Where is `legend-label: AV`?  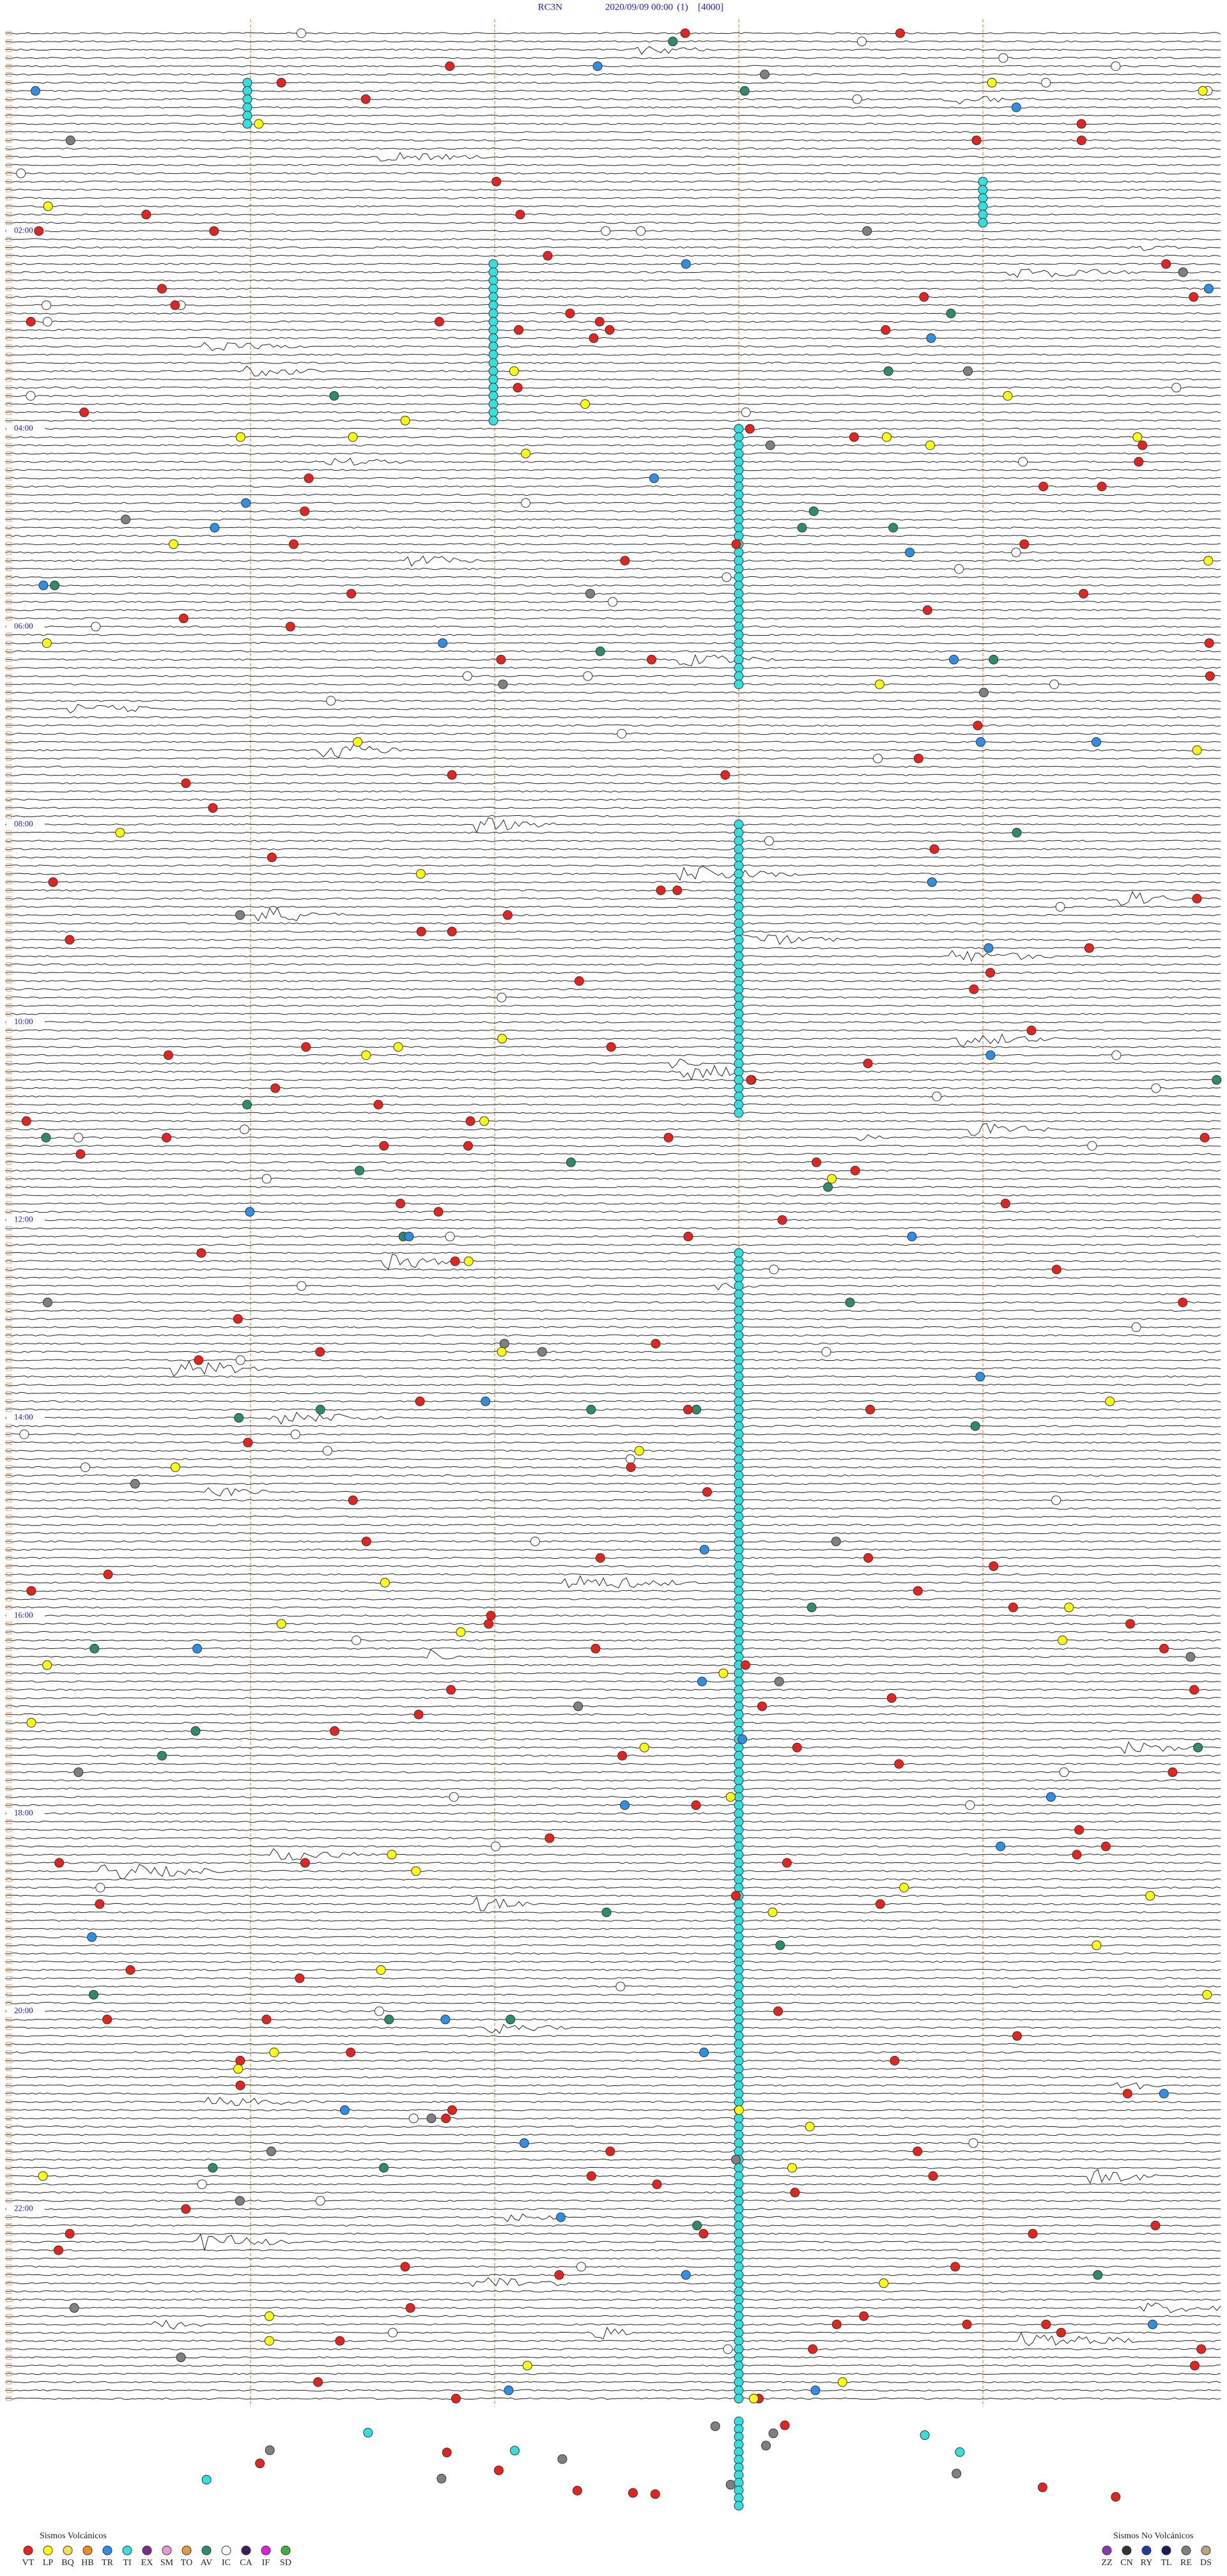
legend-label: AV is located at coordinates (206, 2563).